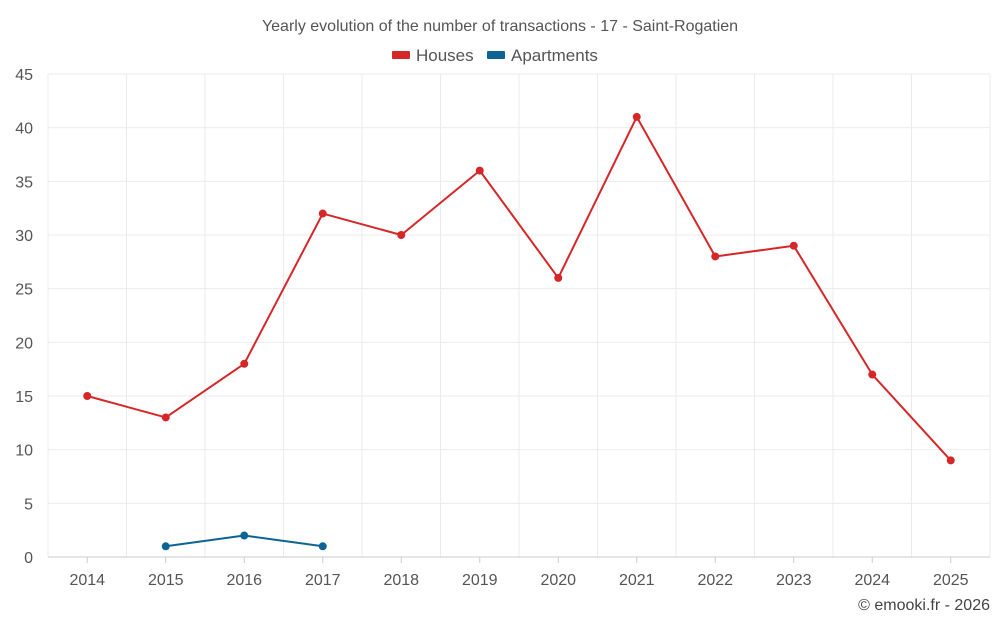 The width and height of the screenshot is (1000, 625). Describe the element at coordinates (24, 75) in the screenshot. I see `y-tick-label: 45` at that location.